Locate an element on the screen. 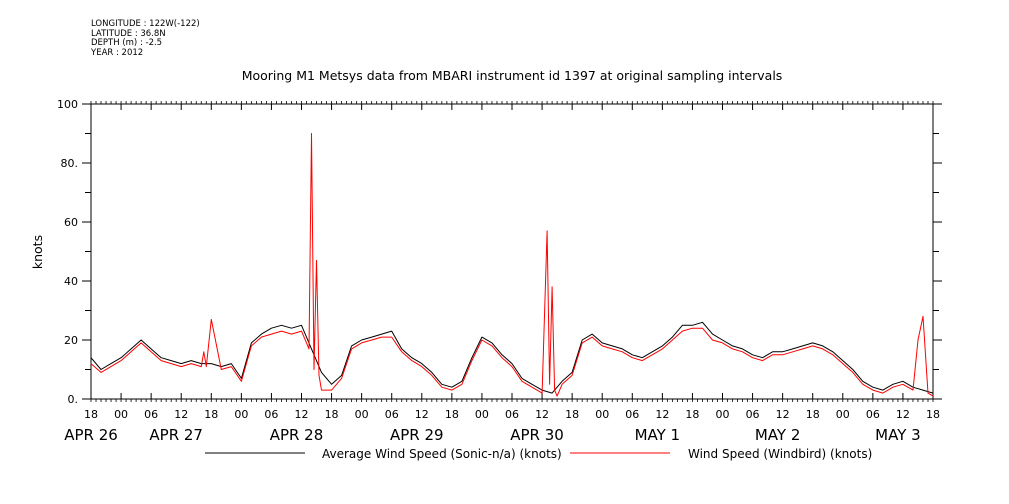 The image size is (1009, 504). date-label: APR 29 is located at coordinates (417, 435).